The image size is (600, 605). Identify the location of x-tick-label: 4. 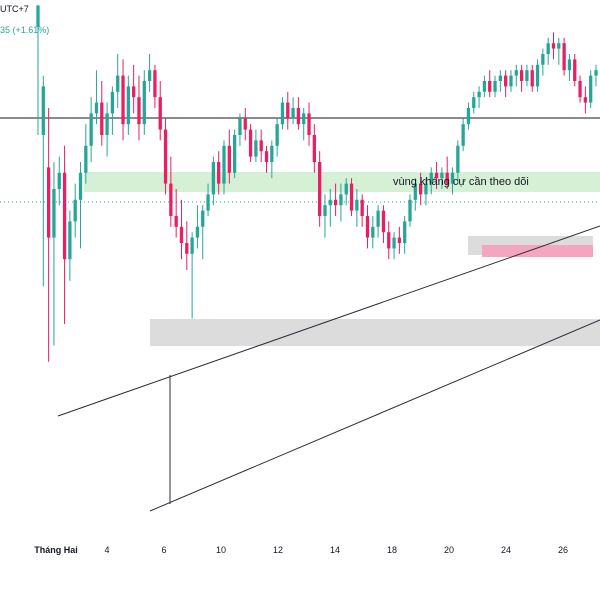
(106, 550).